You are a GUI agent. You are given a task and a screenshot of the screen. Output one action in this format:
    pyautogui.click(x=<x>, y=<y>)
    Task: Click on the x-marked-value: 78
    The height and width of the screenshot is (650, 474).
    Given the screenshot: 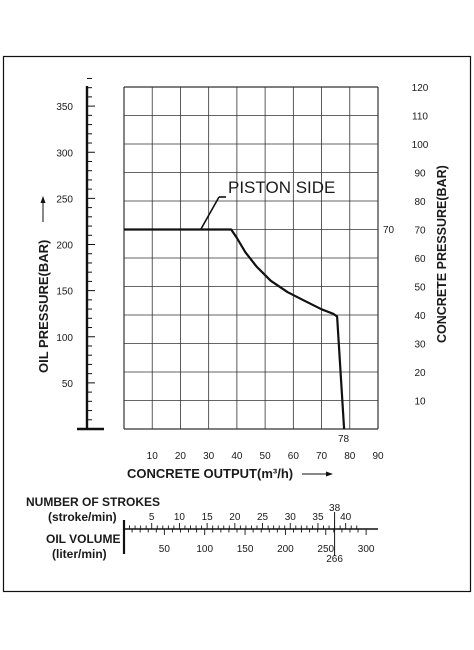 What is the action you would take?
    pyautogui.click(x=344, y=439)
    